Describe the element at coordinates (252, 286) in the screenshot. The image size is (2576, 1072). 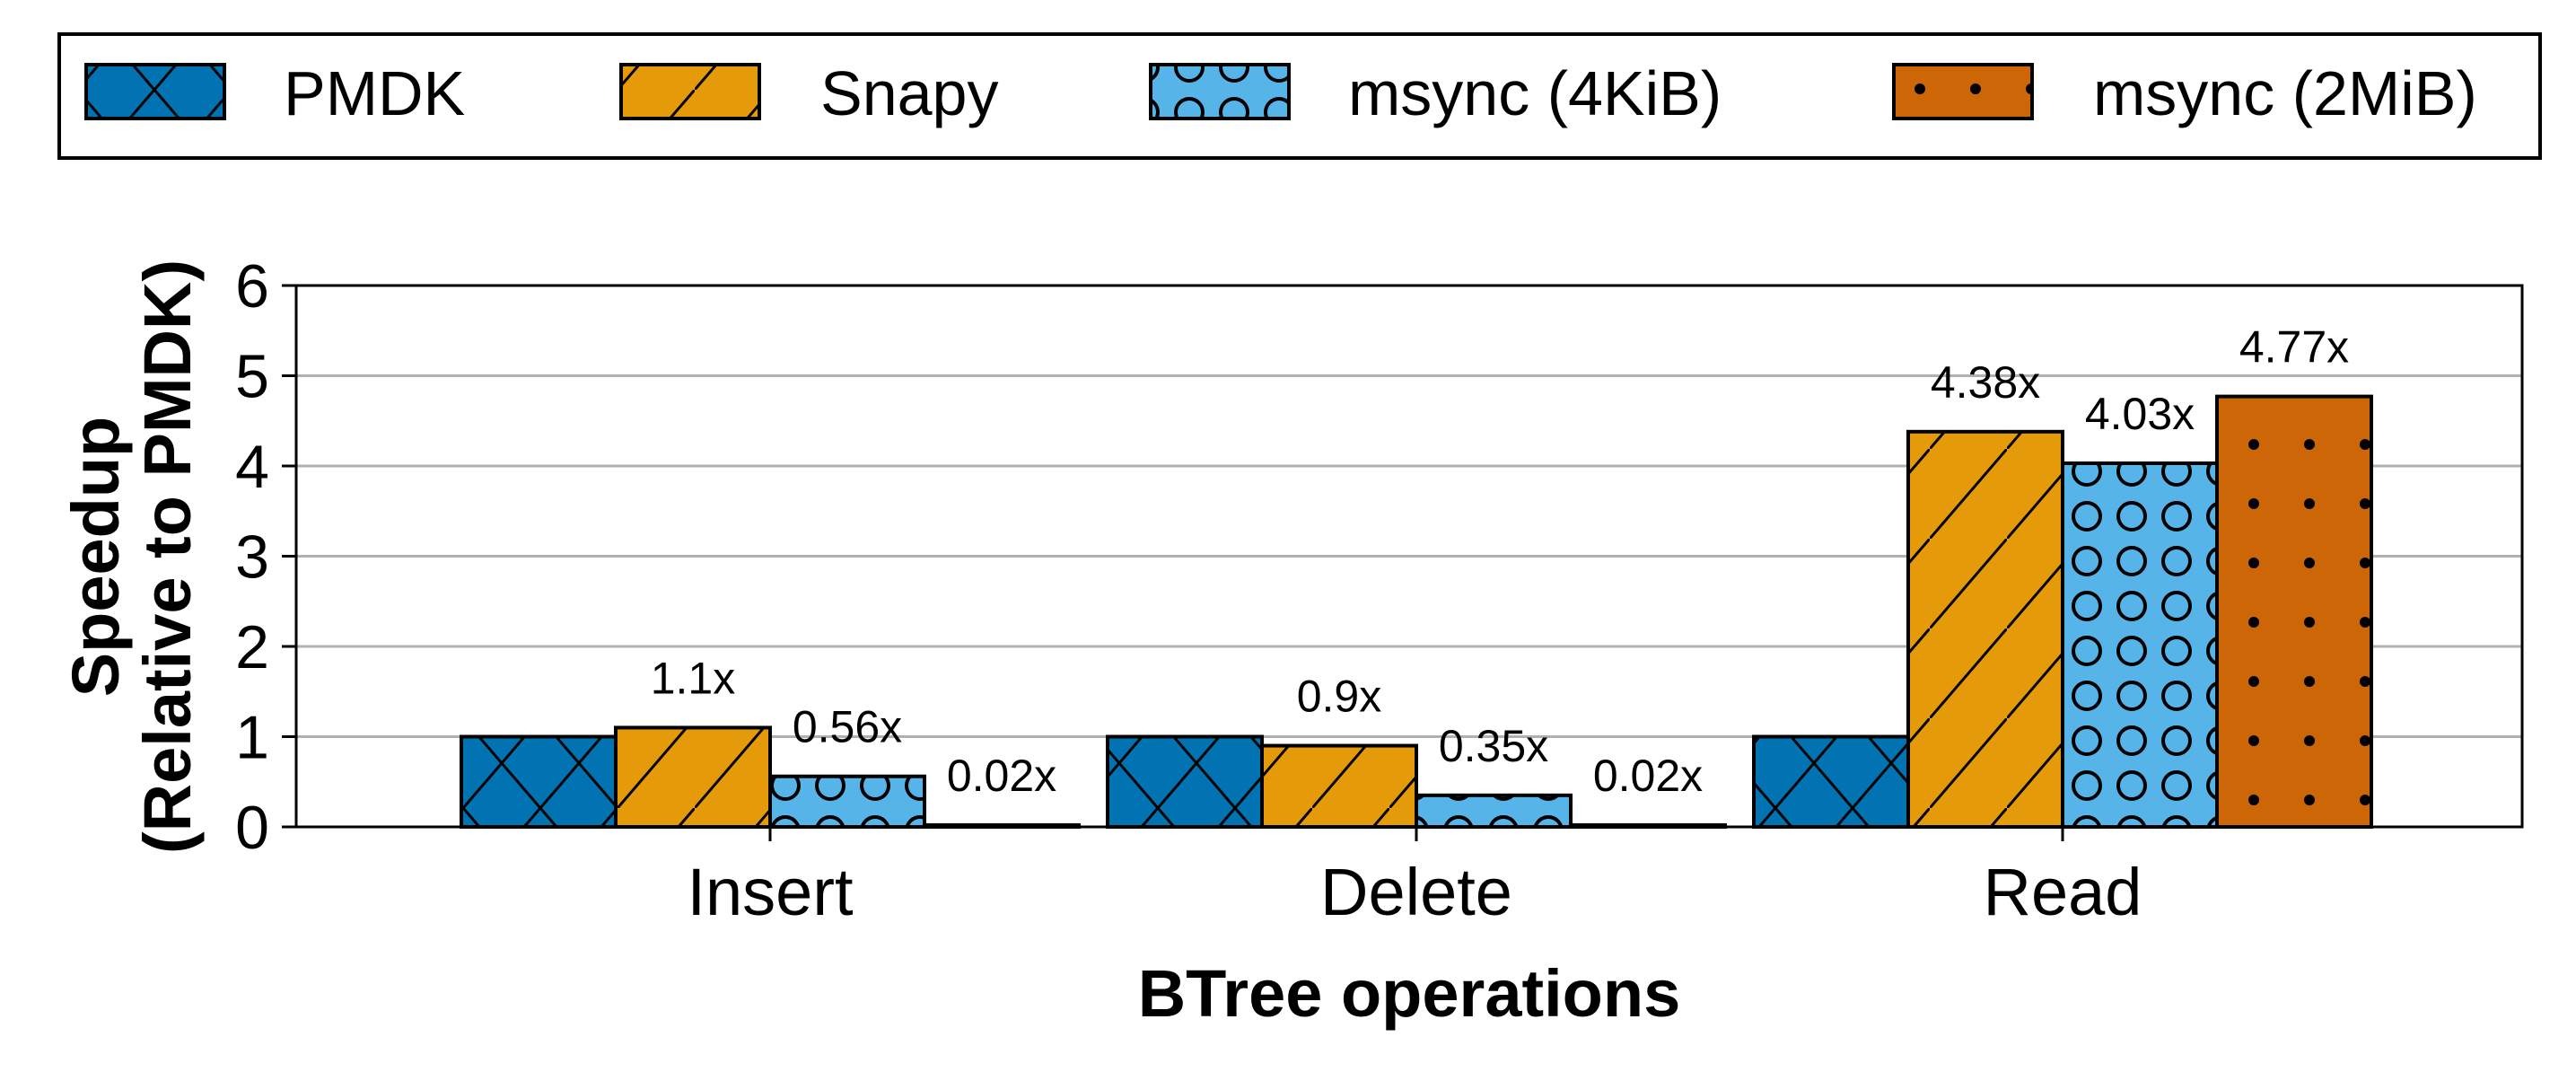
I see `y-tick-label: 6` at that location.